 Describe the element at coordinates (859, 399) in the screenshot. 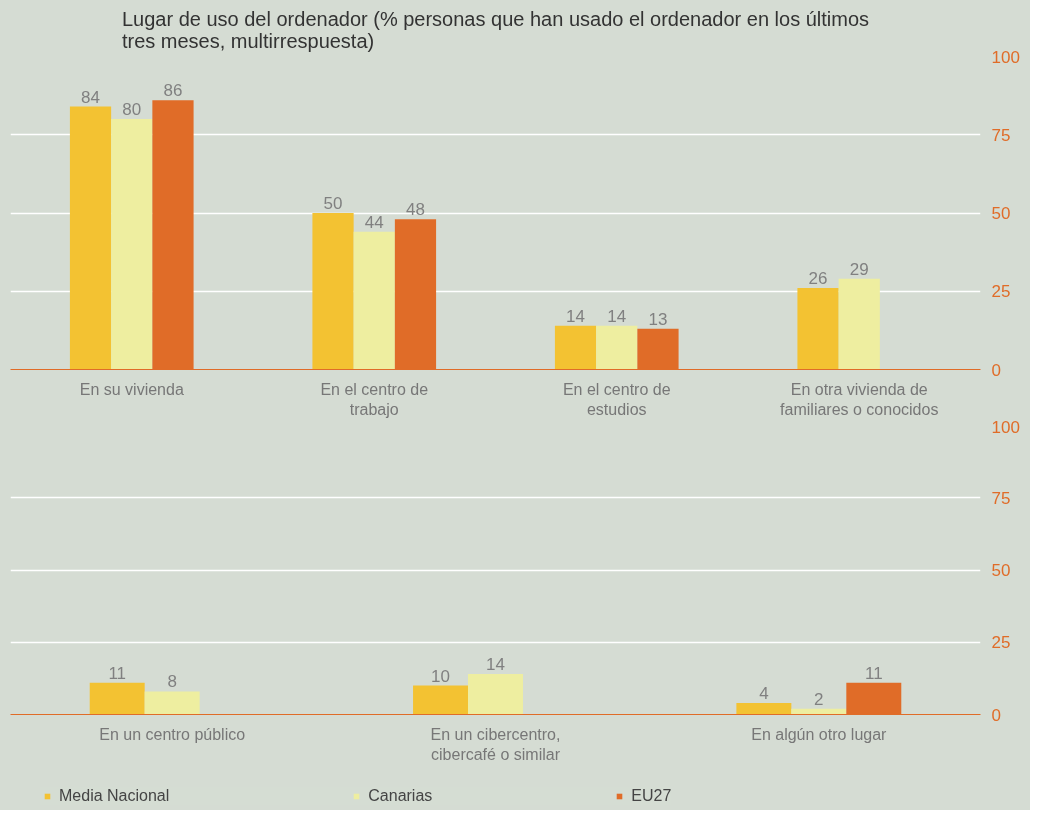

I see `x-tick-label: En otra vivienda de familiares o conocidos` at that location.